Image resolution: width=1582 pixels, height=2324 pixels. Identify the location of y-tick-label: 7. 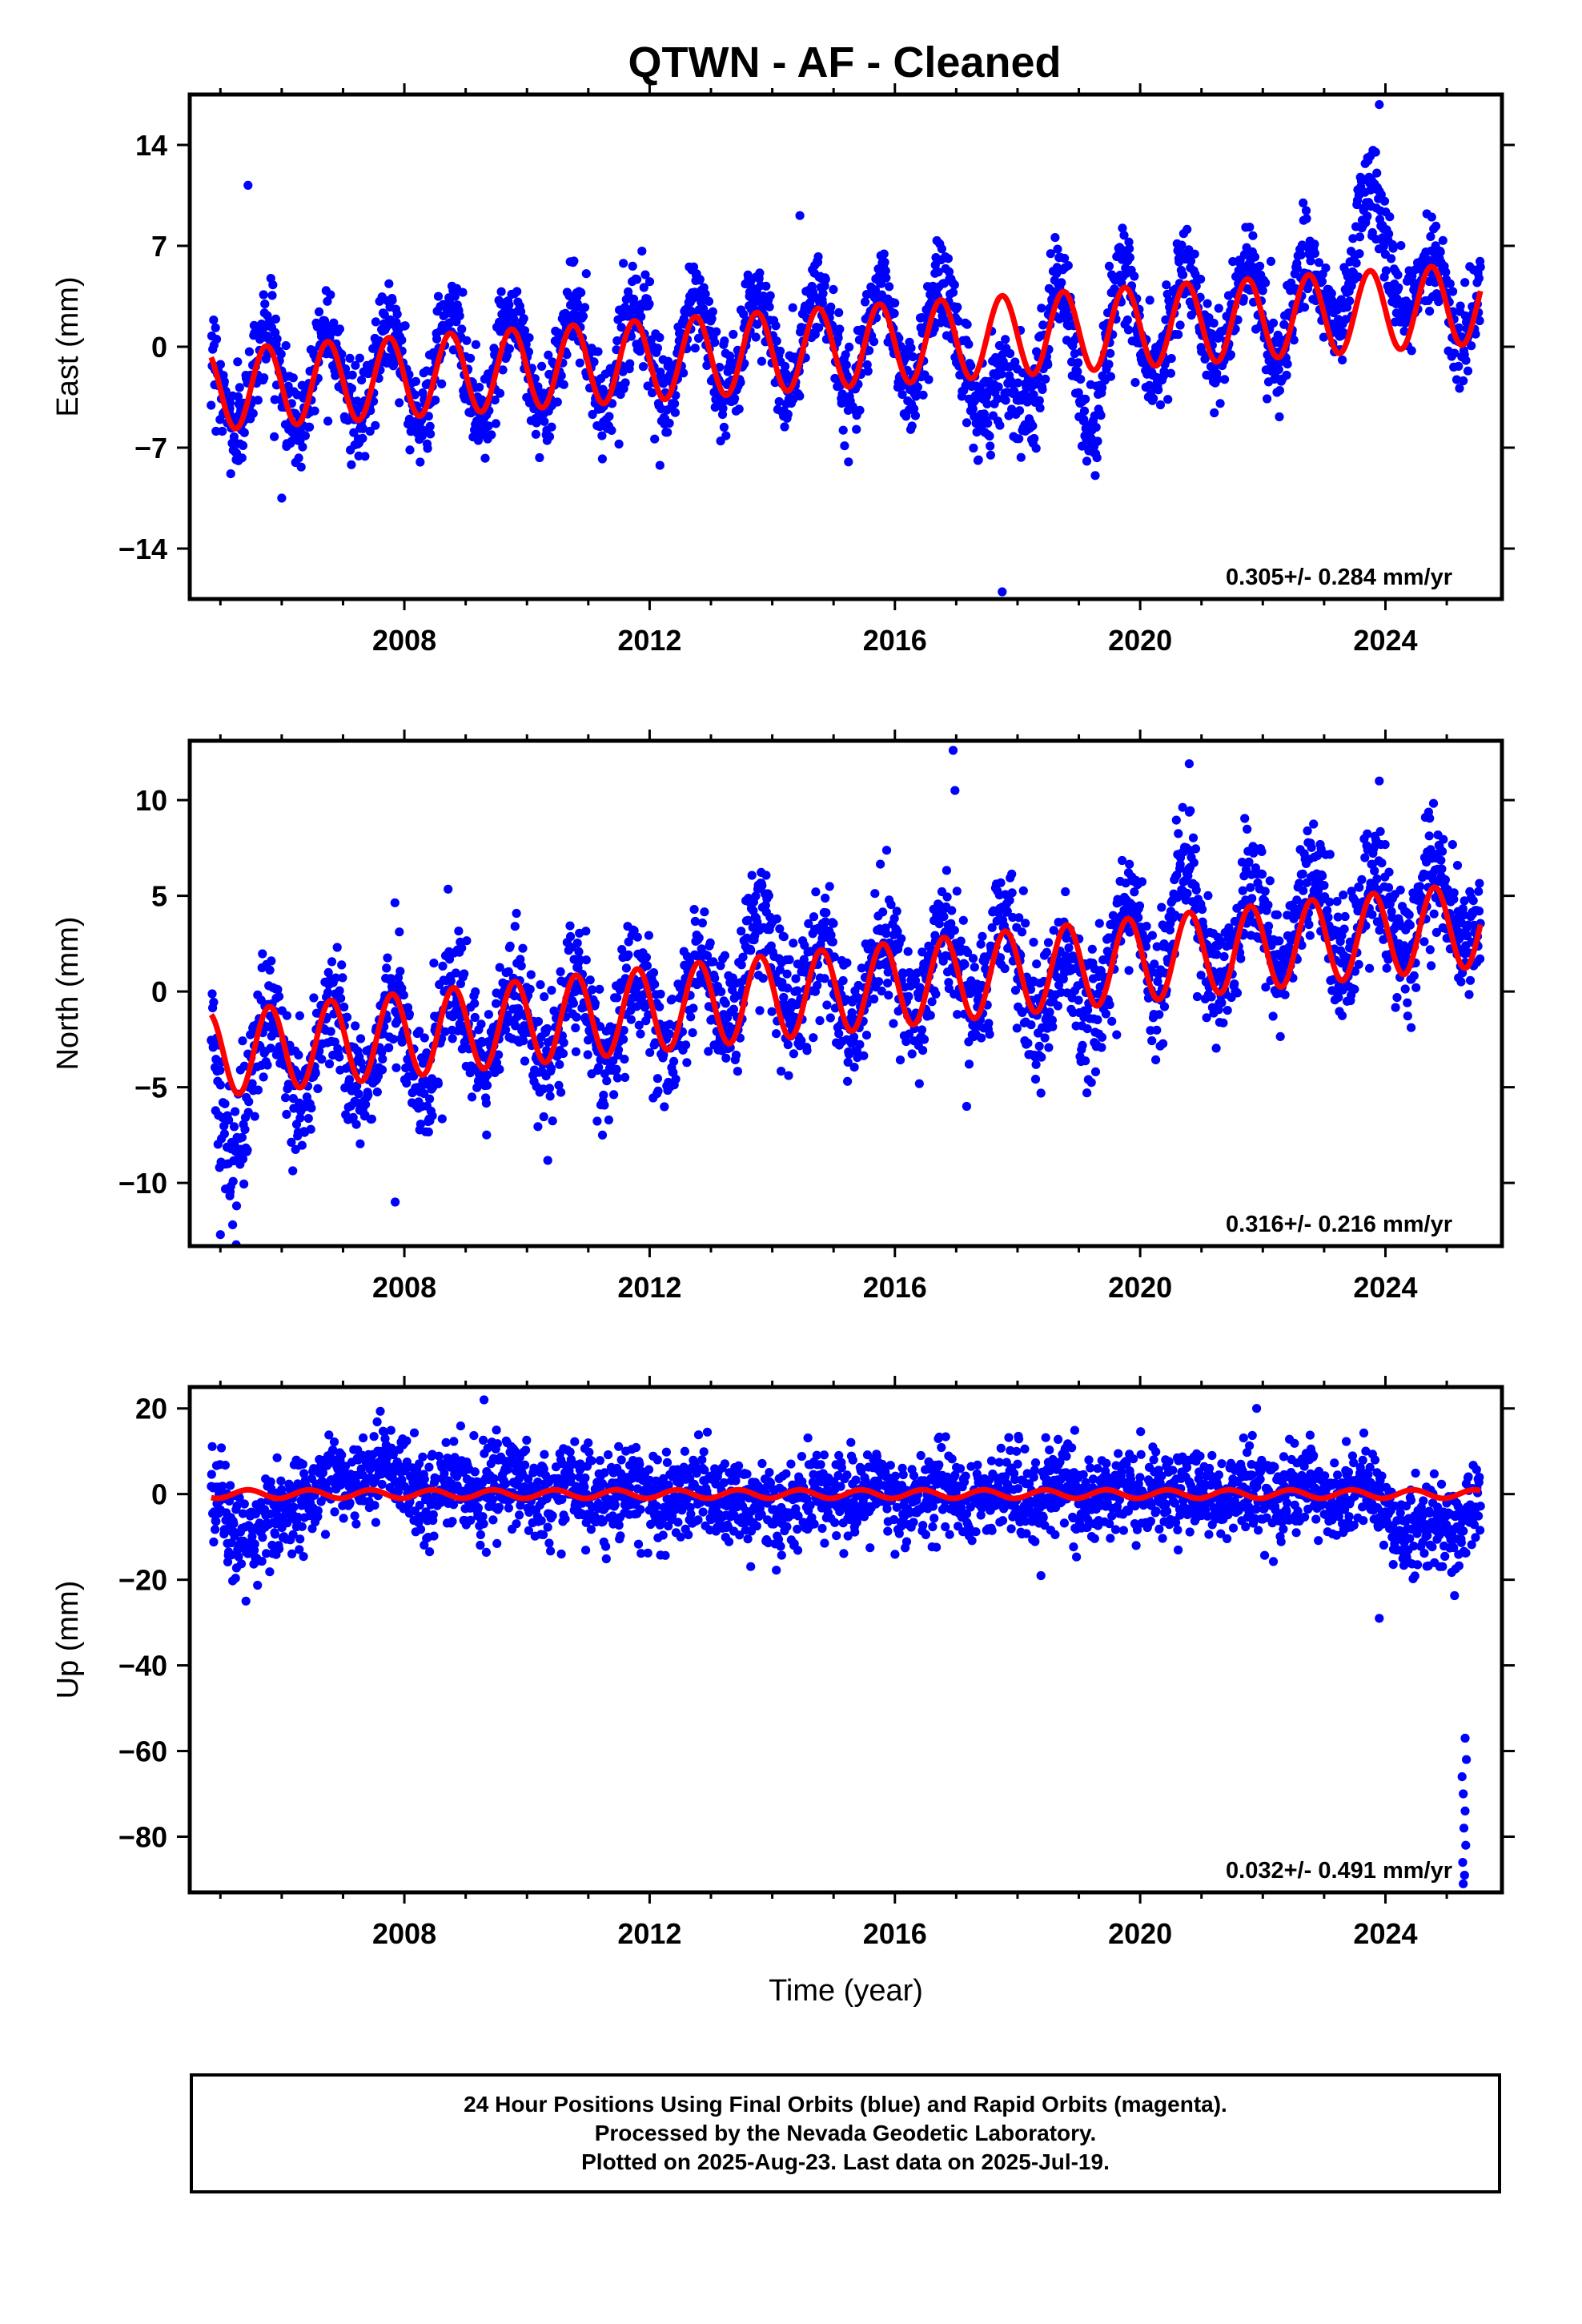
(159, 246).